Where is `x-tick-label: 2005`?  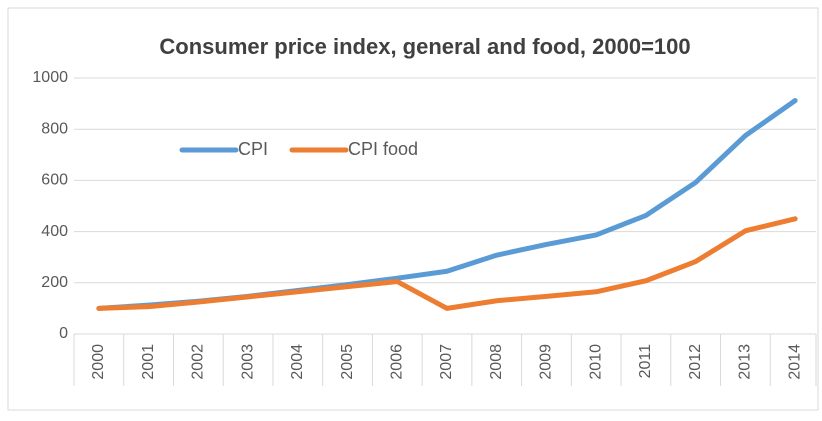
x-tick-label: 2005 is located at coordinates (347, 362).